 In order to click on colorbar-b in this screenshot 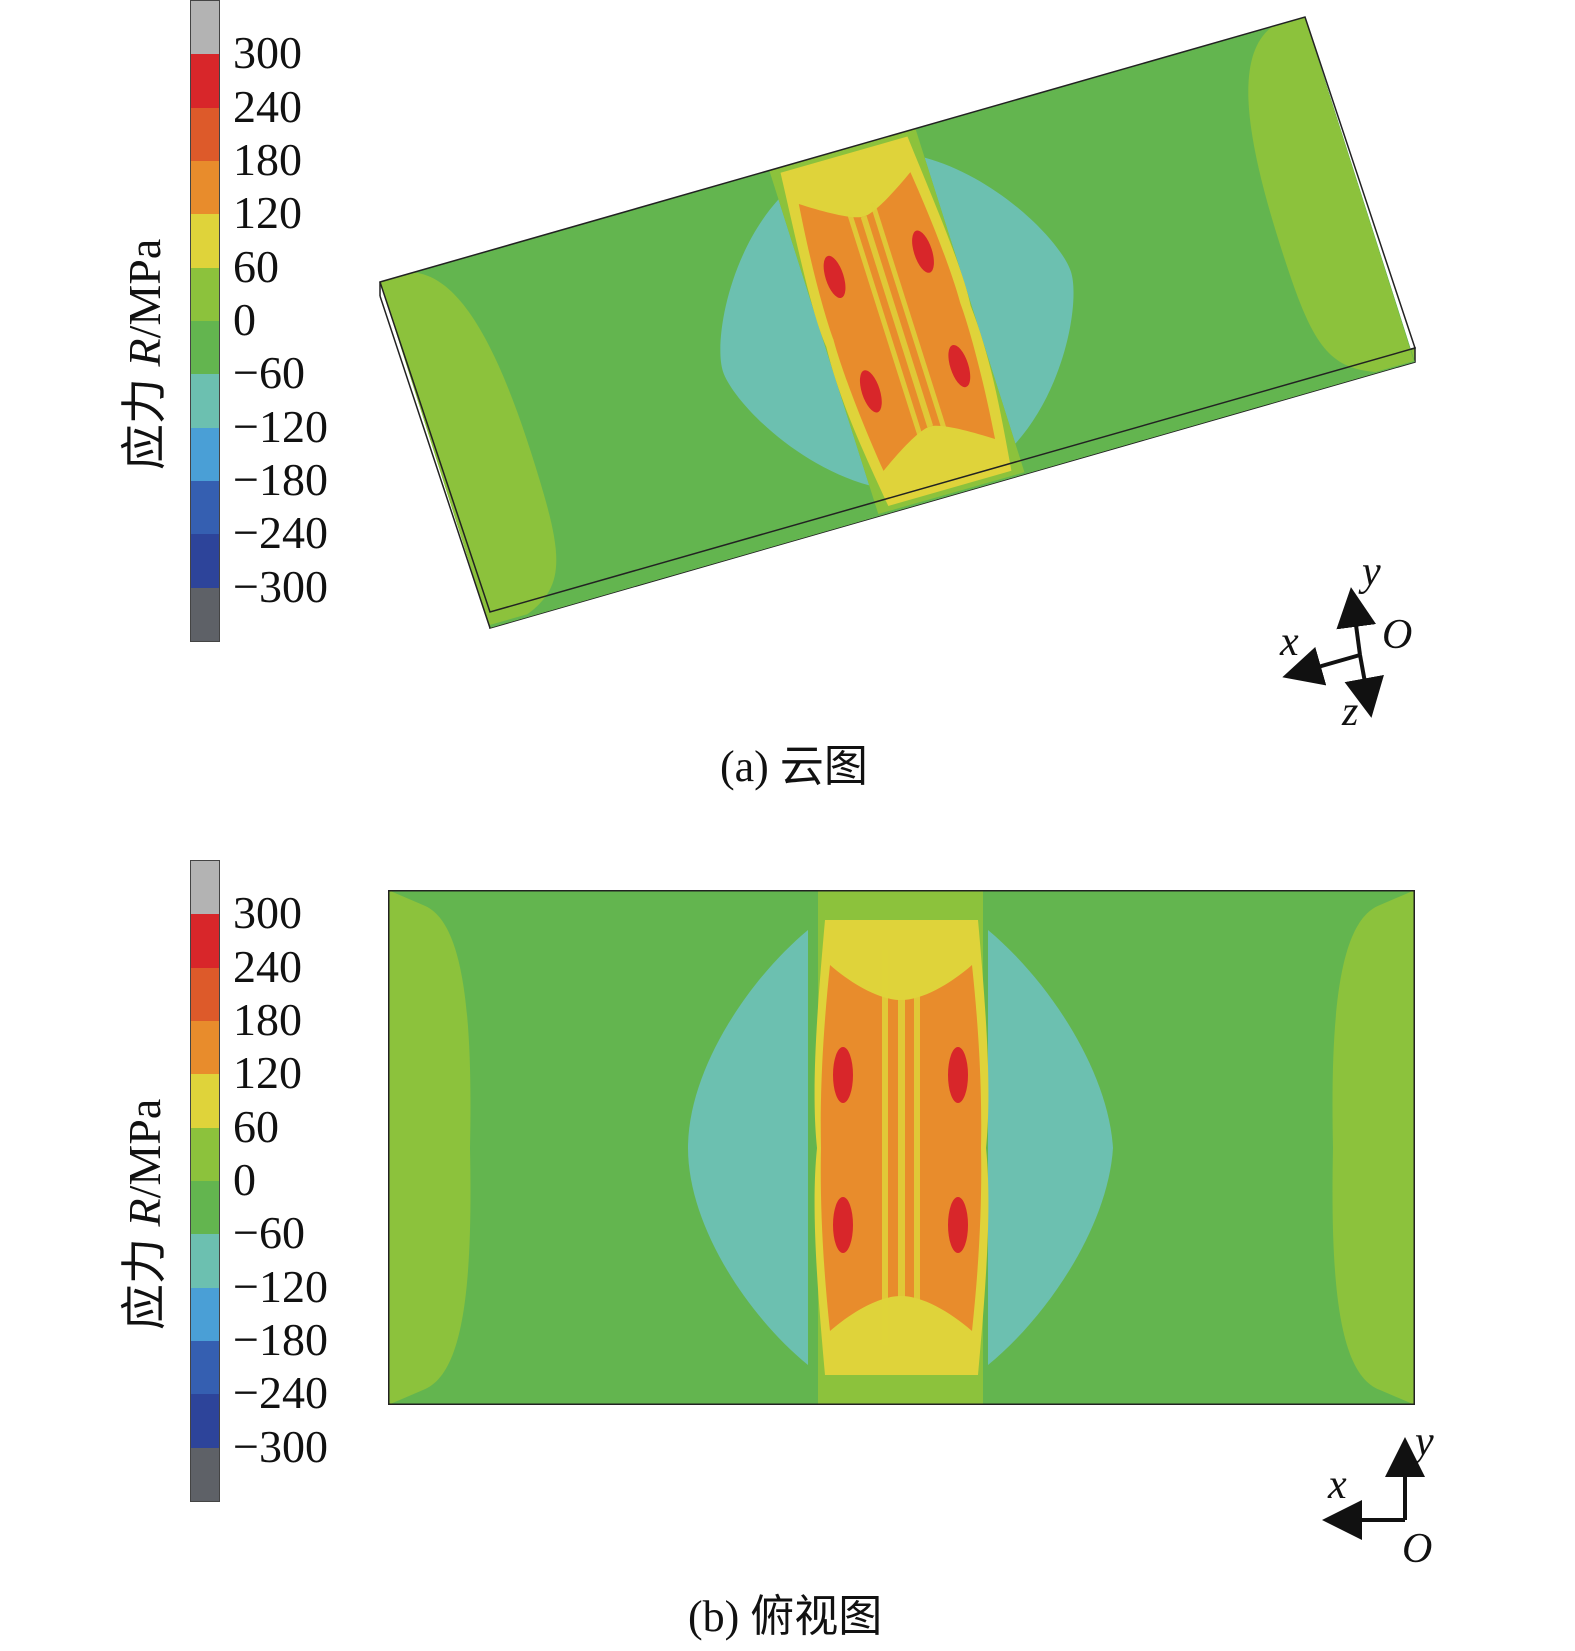, I will do `click(205, 1181)`.